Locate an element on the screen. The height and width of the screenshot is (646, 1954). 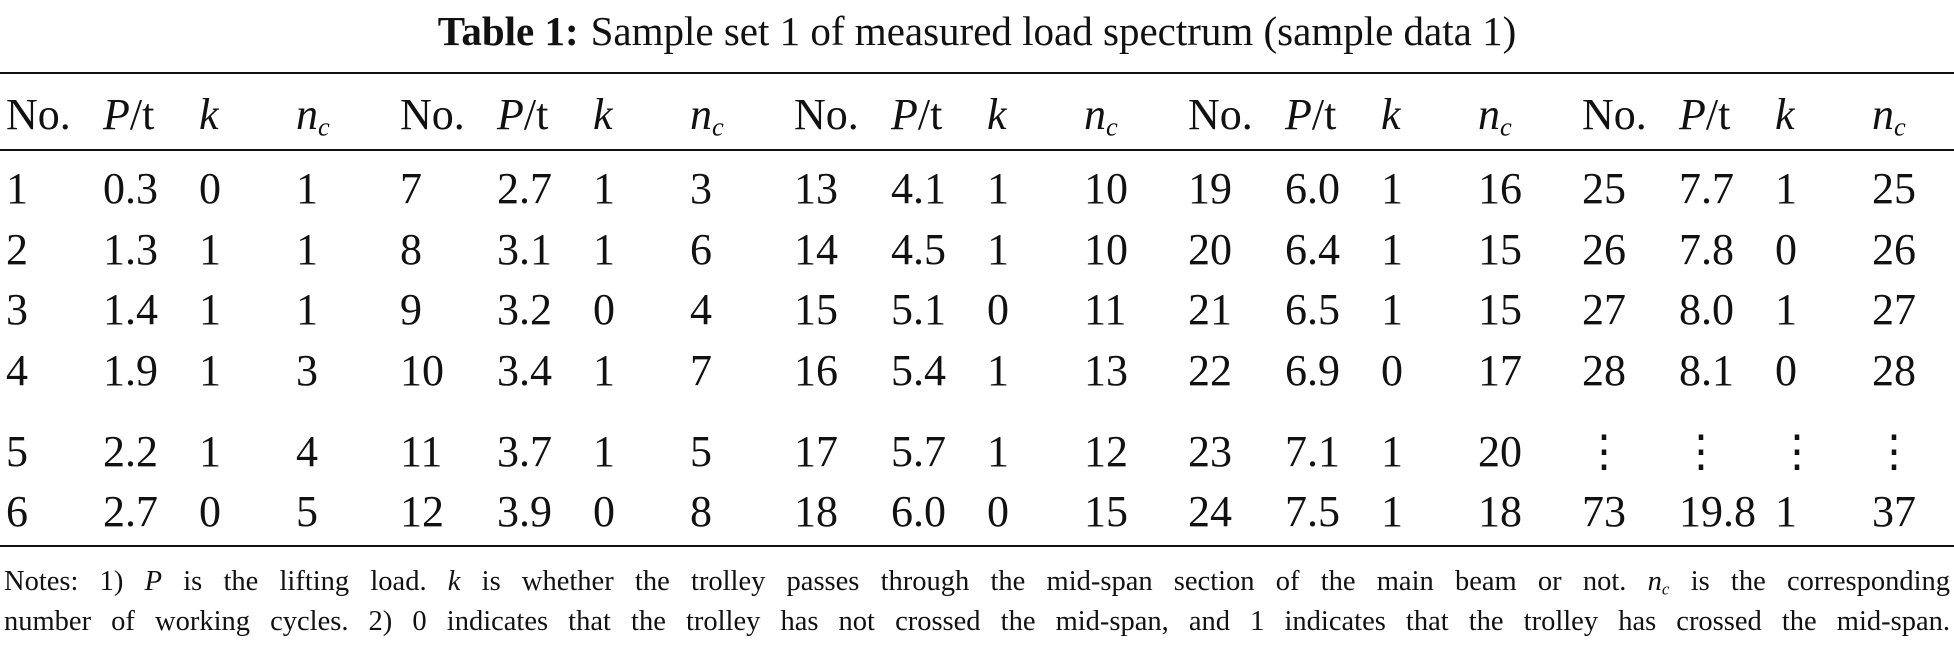
column-header: k is located at coordinates (997, 115).